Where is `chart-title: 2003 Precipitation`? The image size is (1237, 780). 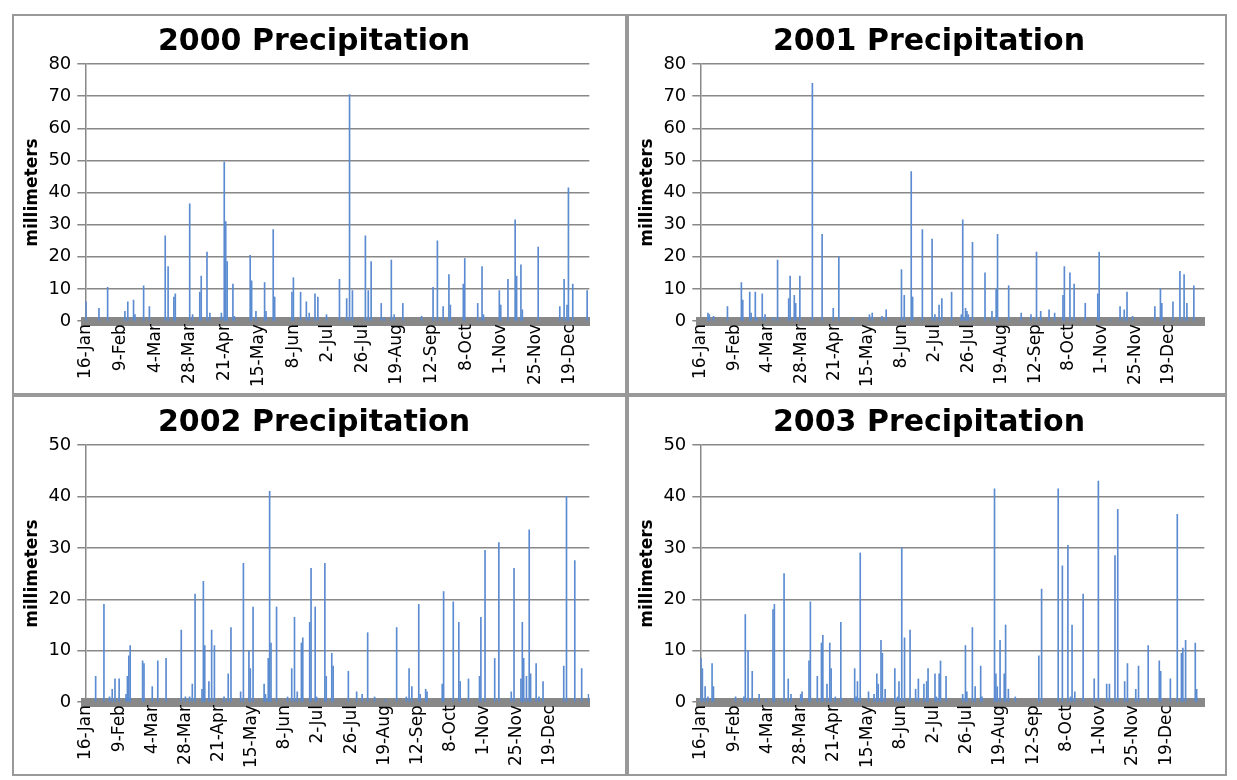
chart-title: 2003 Precipitation is located at coordinates (929, 420).